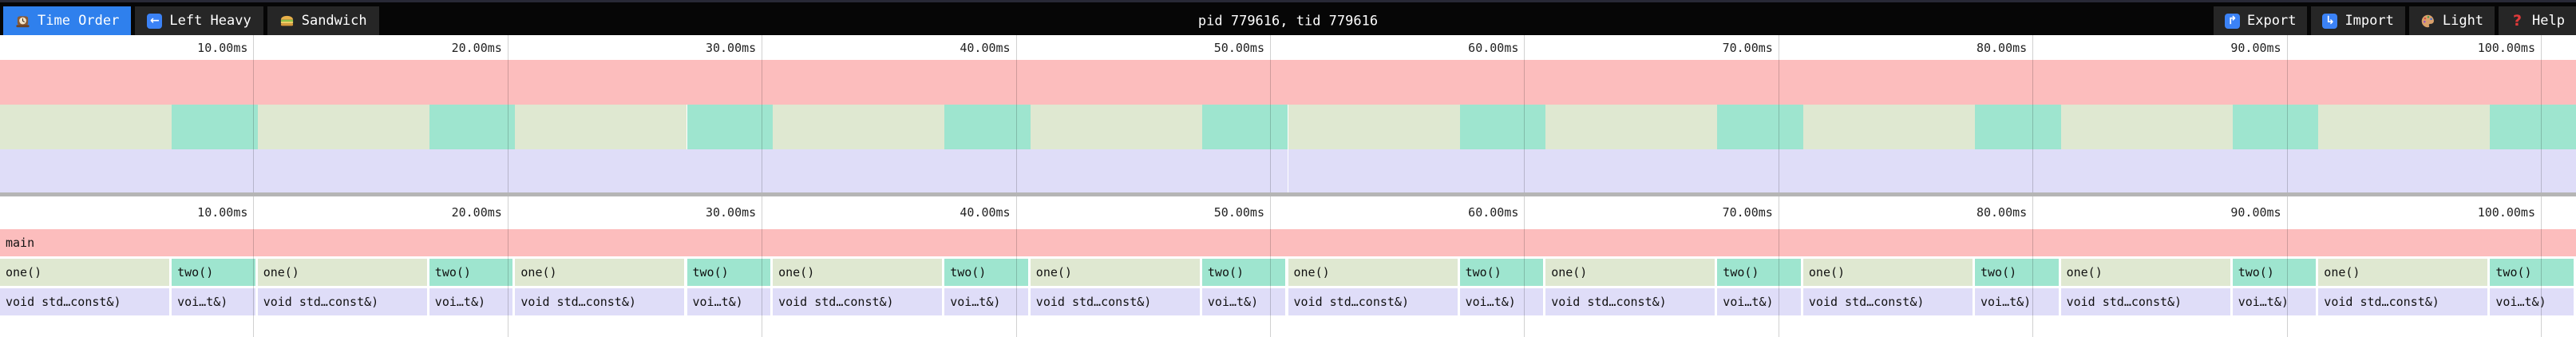  I want to click on tick-label: 10.00ms, so click(223, 212).